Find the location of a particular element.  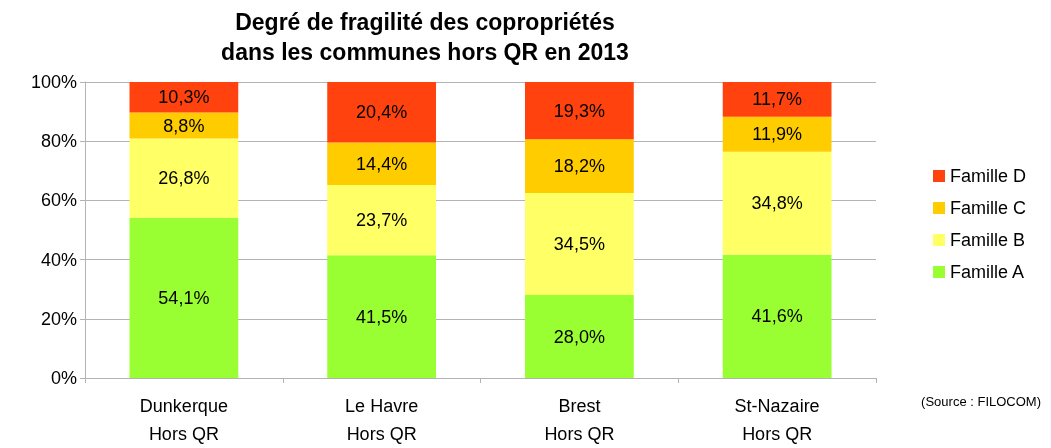

y-tick-label: 60% is located at coordinates (58, 200).